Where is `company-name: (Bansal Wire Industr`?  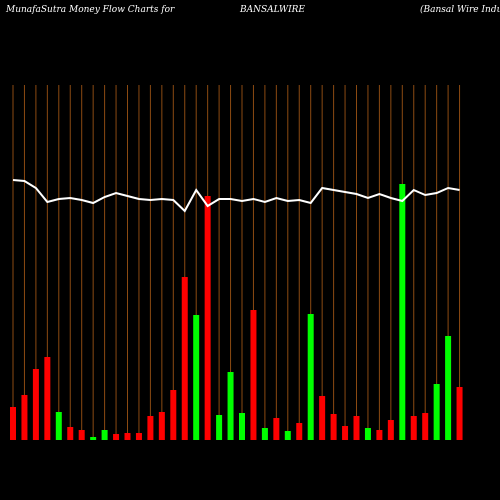 company-name: (Bansal Wire Industr is located at coordinates (460, 9).